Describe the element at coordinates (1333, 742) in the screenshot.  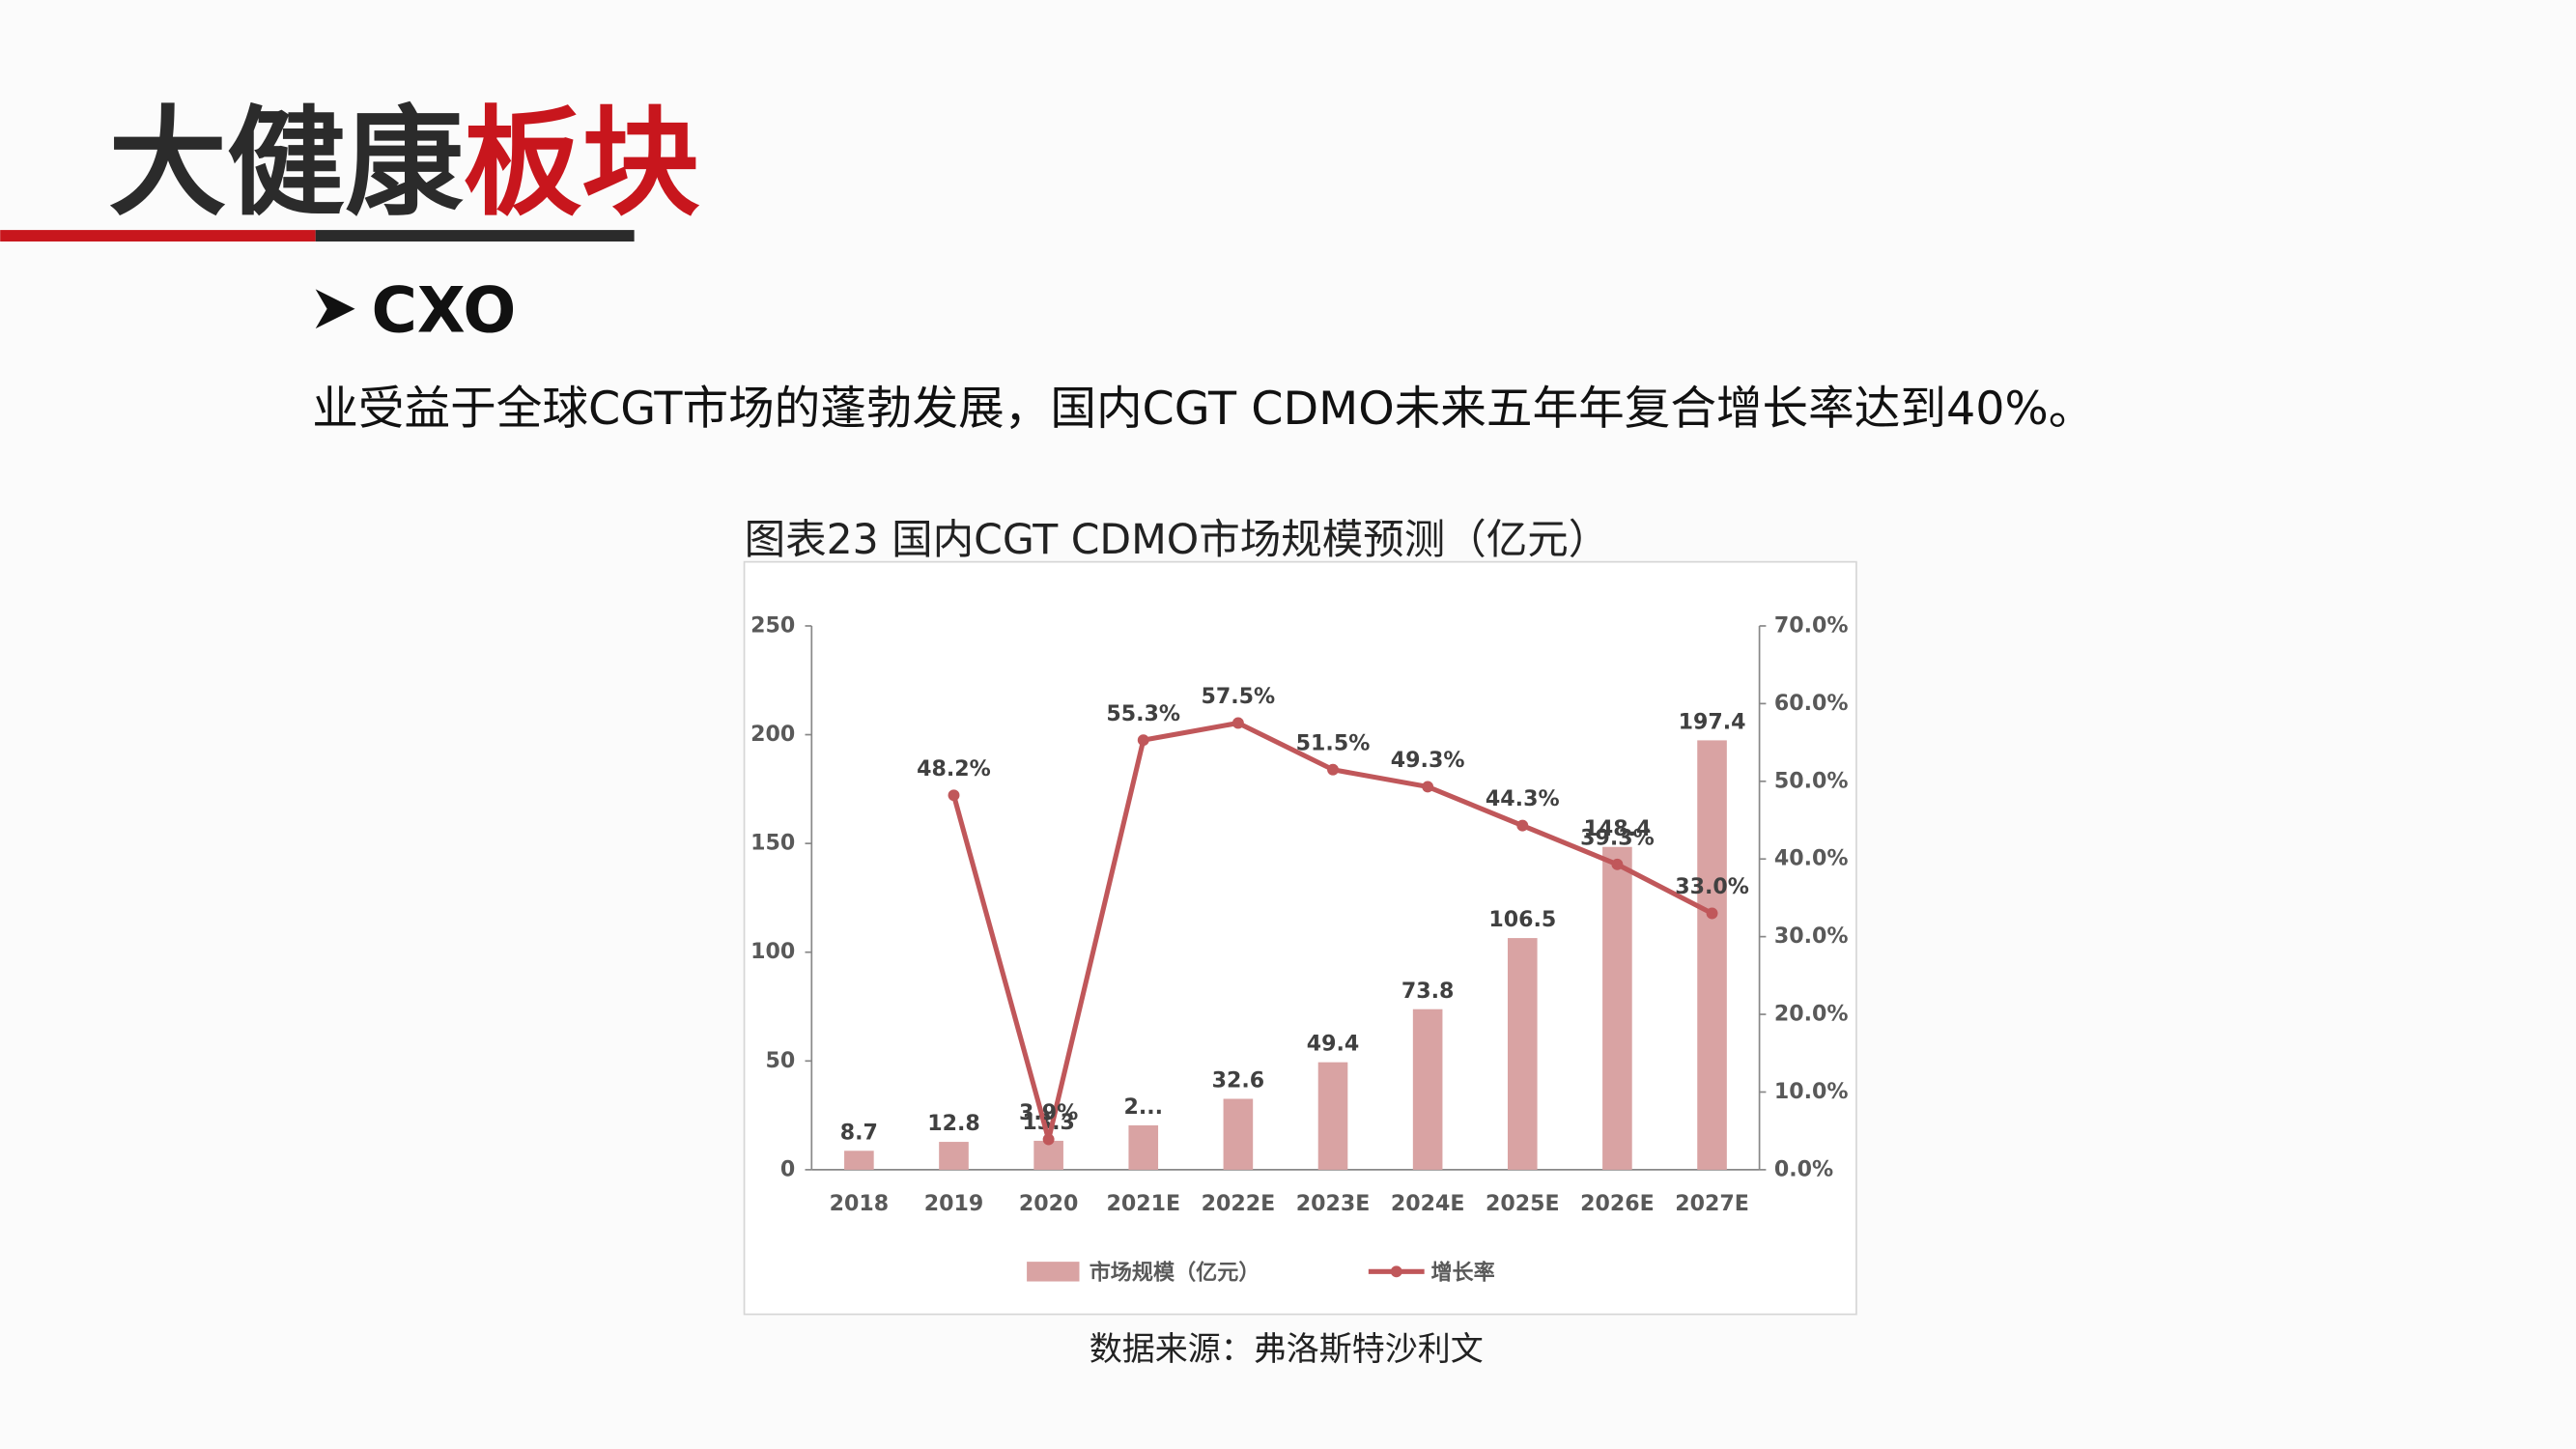
I see `line-data-label: 51.5%` at that location.